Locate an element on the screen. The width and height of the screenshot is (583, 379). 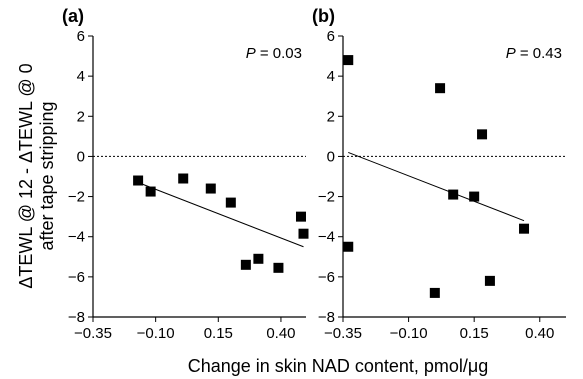
x-axis-title: Change in skin NAD content, pmol/μg is located at coordinates (338, 366).